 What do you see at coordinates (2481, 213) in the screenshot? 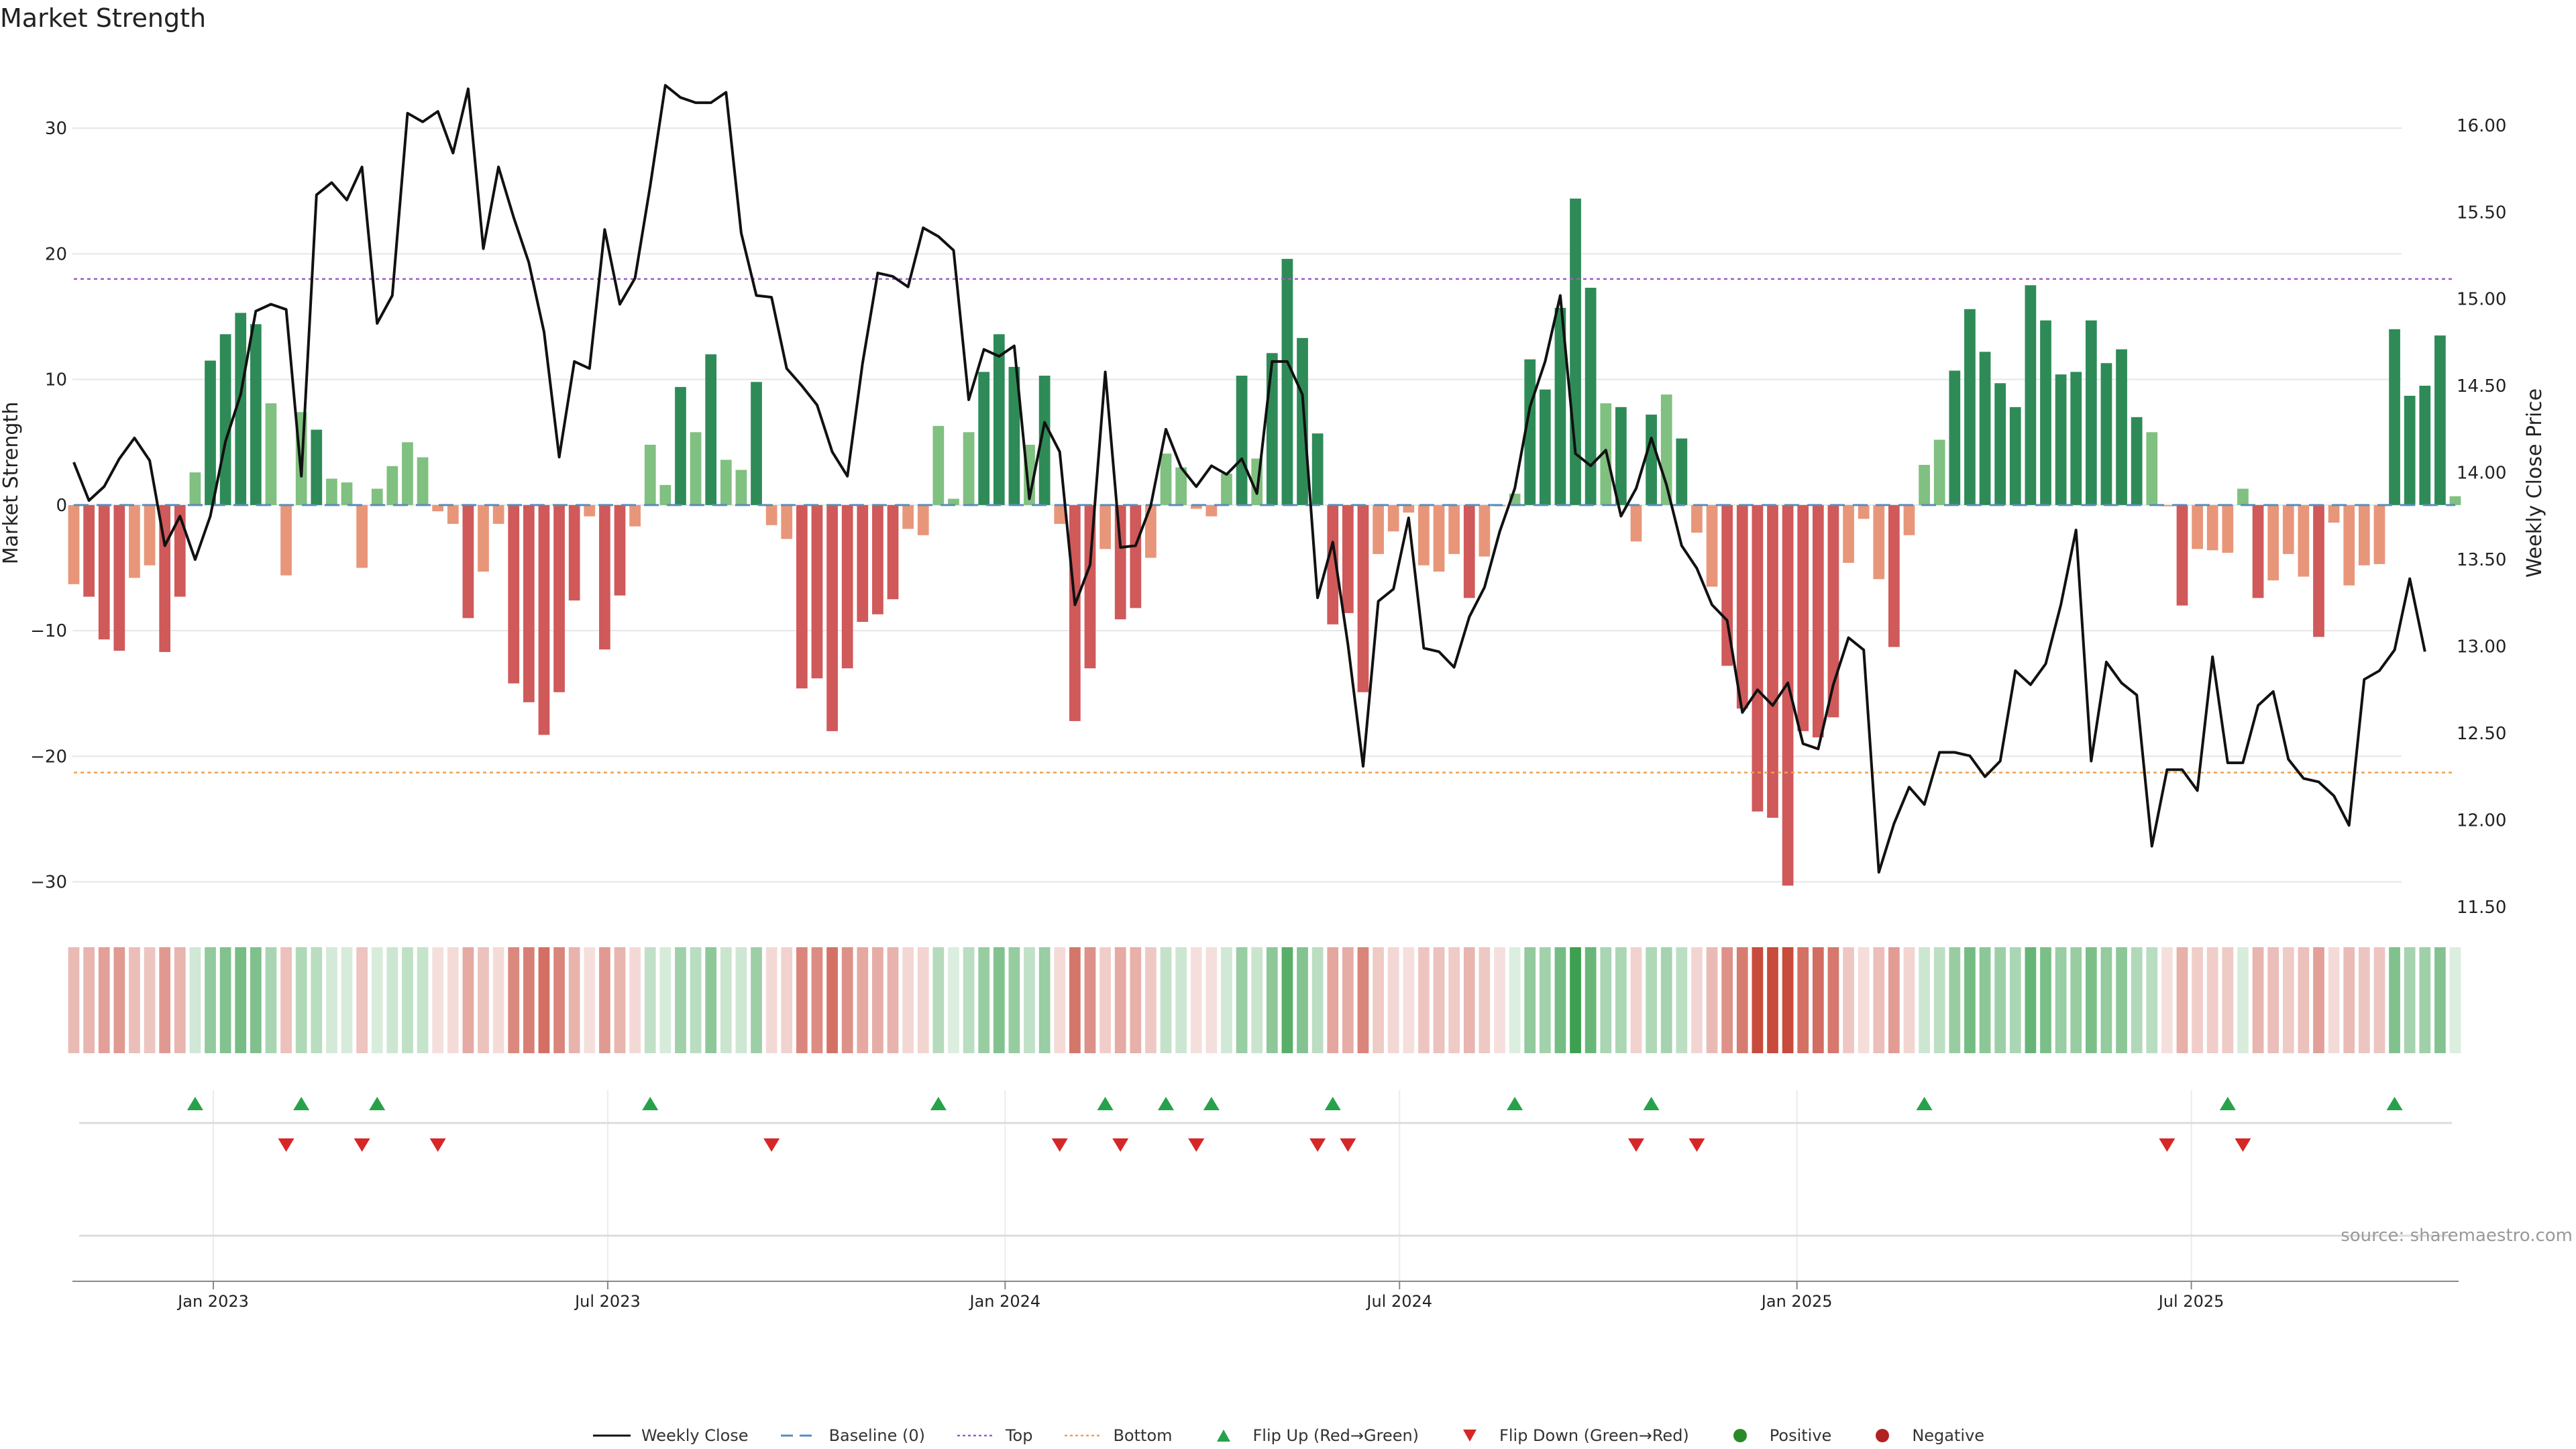
I see `y-tick-label-right: 15.50` at bounding box center [2481, 213].